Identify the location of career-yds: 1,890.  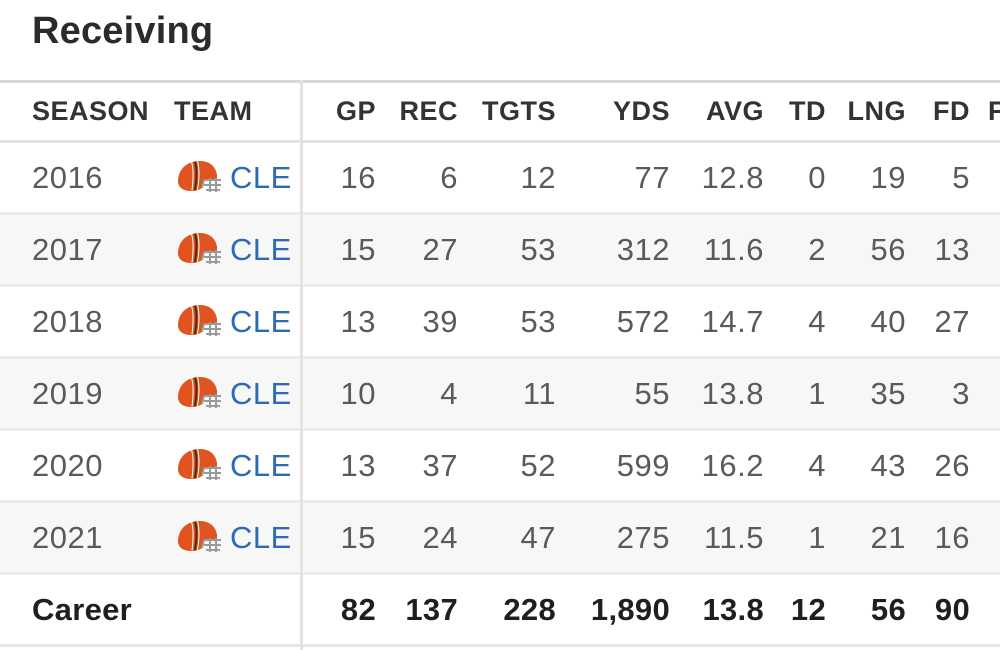
(630, 609).